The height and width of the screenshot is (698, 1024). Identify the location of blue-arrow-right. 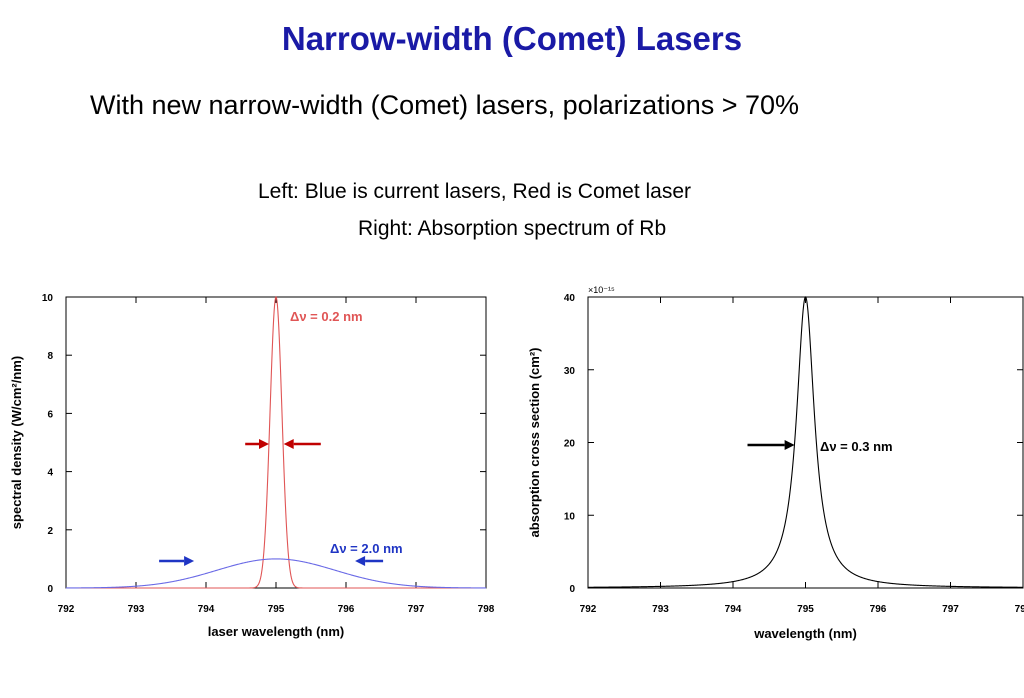
(369, 561).